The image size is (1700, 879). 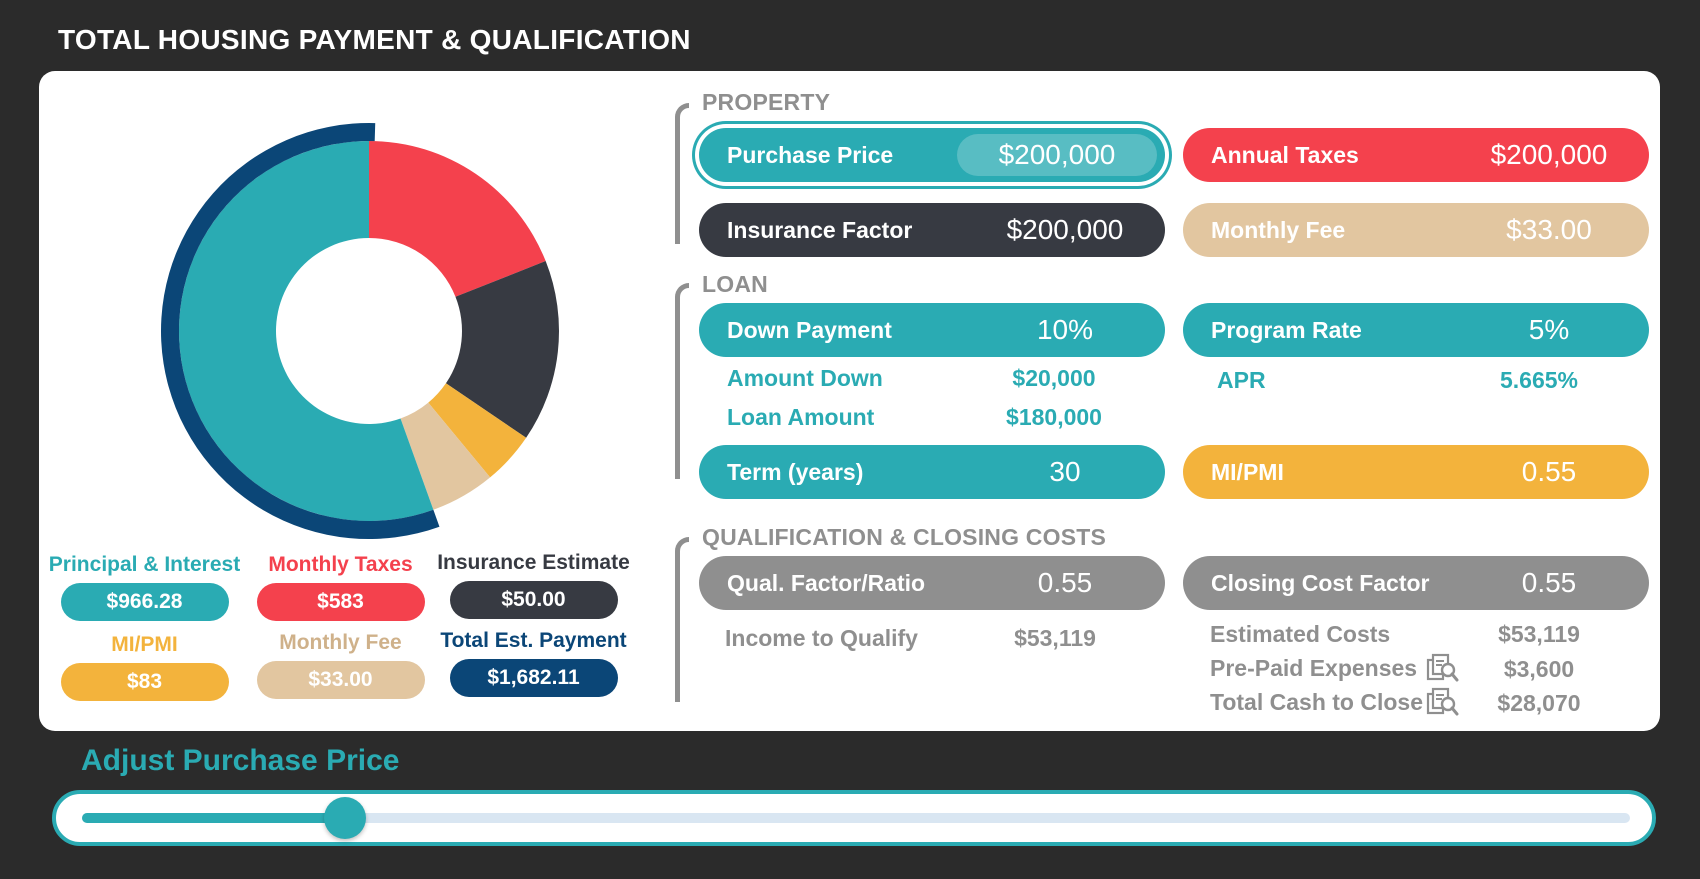 I want to click on total-cash-to-close-label: Total Cash to Close, so click(x=1316, y=702).